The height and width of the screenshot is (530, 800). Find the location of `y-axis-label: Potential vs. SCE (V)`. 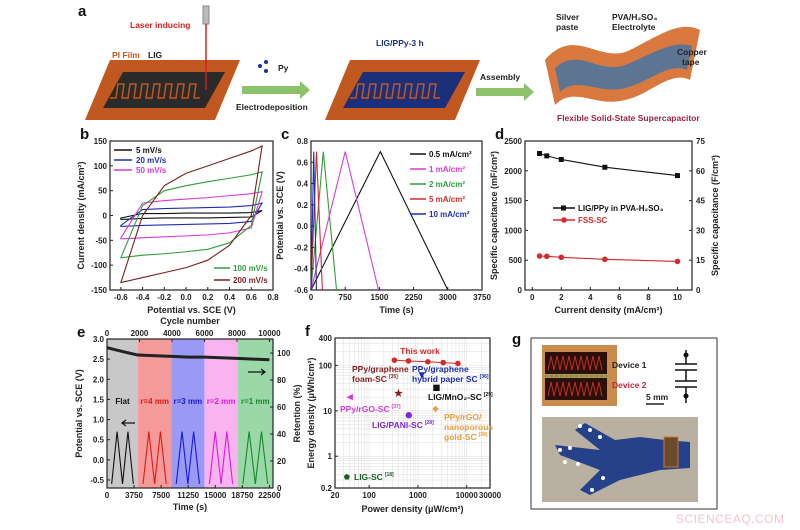

y-axis-label: Potential vs. SCE (V) is located at coordinates (79, 413).